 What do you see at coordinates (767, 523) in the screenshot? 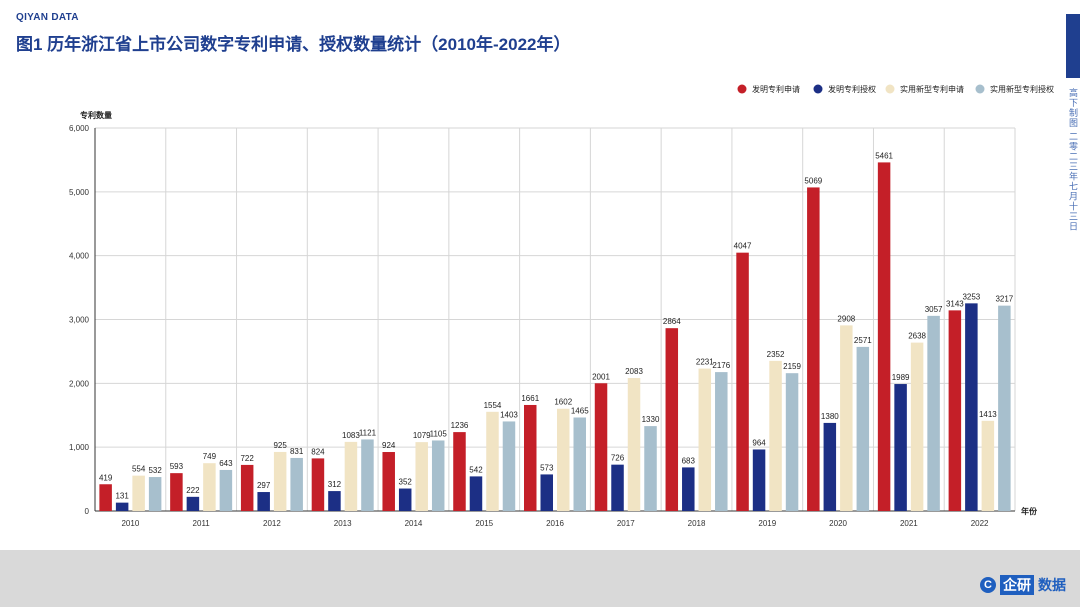
I see `x-tick-label: 2019` at bounding box center [767, 523].